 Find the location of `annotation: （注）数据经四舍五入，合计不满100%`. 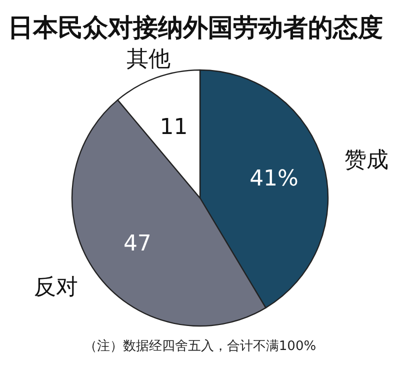

annotation: （注）数据经四舍五入，合计不满100% is located at coordinates (200, 346).